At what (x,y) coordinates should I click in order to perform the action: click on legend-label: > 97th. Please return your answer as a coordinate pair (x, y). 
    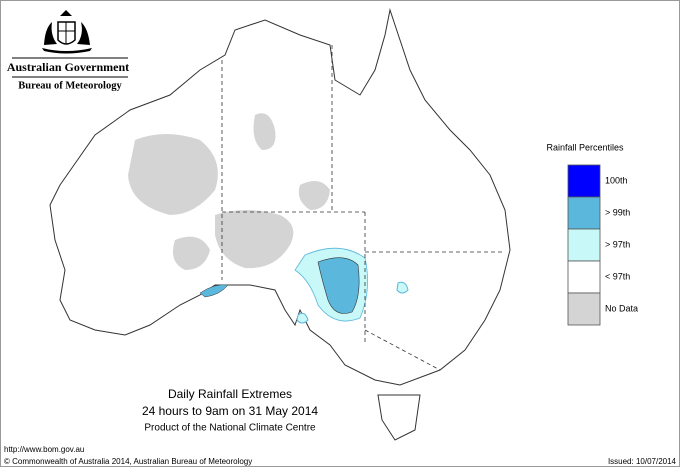
    Looking at the image, I should click on (617, 244).